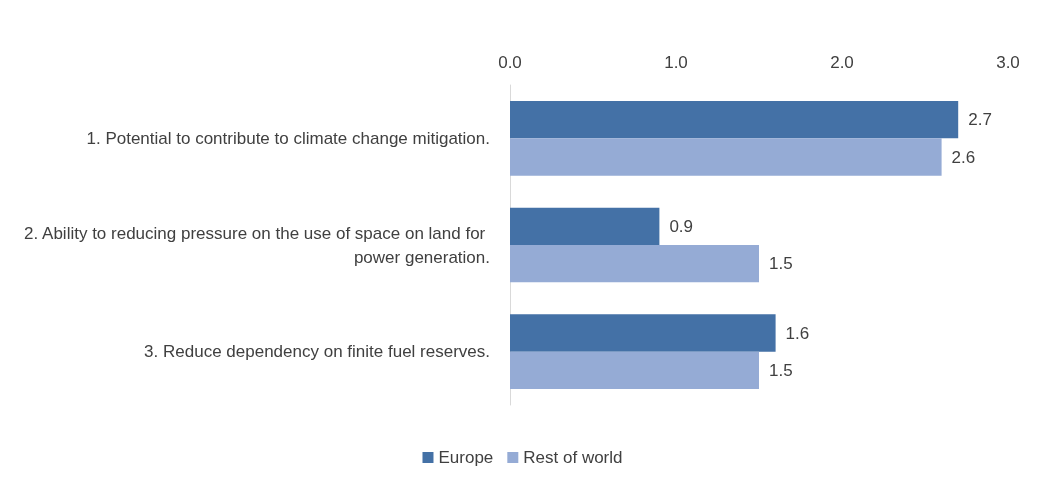 The image size is (1045, 485). Describe the element at coordinates (980, 120) in the screenshot. I see `data-label: 2.7` at that location.